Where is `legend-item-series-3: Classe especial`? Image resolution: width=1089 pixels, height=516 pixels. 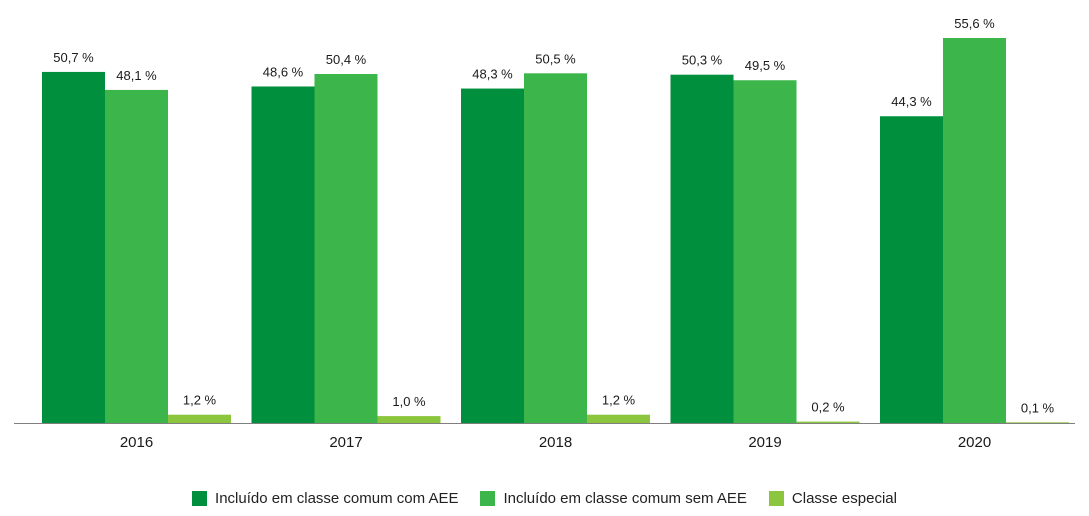 legend-item-series-3: Classe especial is located at coordinates (832, 498).